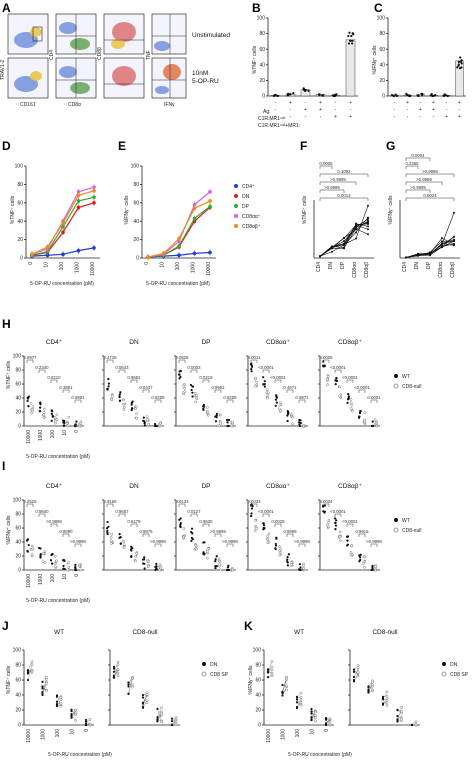 The height and width of the screenshot is (761, 474). I want to click on h-xtick-label: 0, so click(77, 431).